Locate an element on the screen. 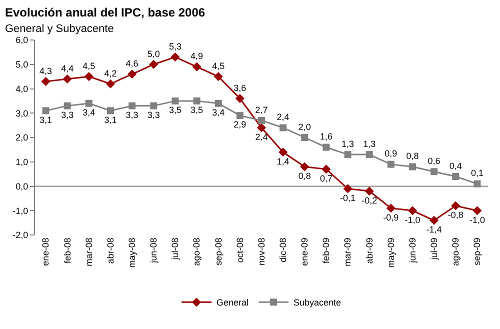  x-tick-label: sep-09 is located at coordinates (477, 252).